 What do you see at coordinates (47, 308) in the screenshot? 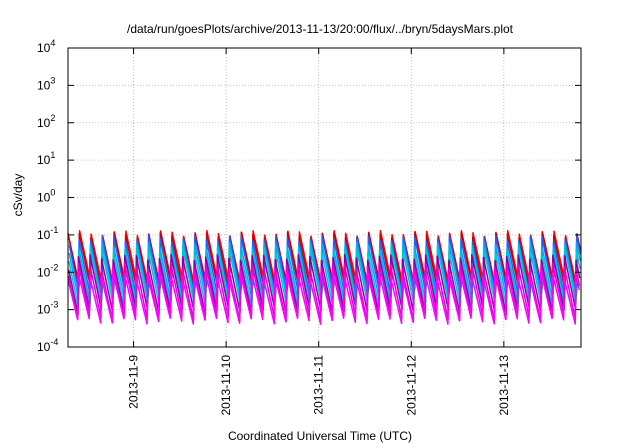
I see `y-tick-label: 10⁻³` at bounding box center [47, 308].